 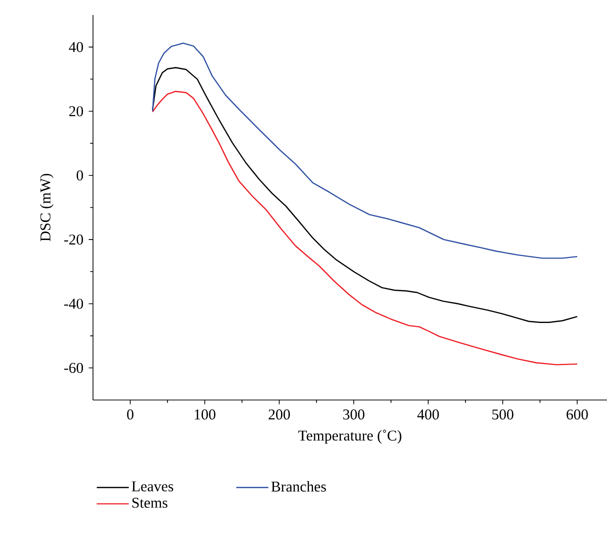 I want to click on x-tick-label: 600, so click(x=577, y=414).